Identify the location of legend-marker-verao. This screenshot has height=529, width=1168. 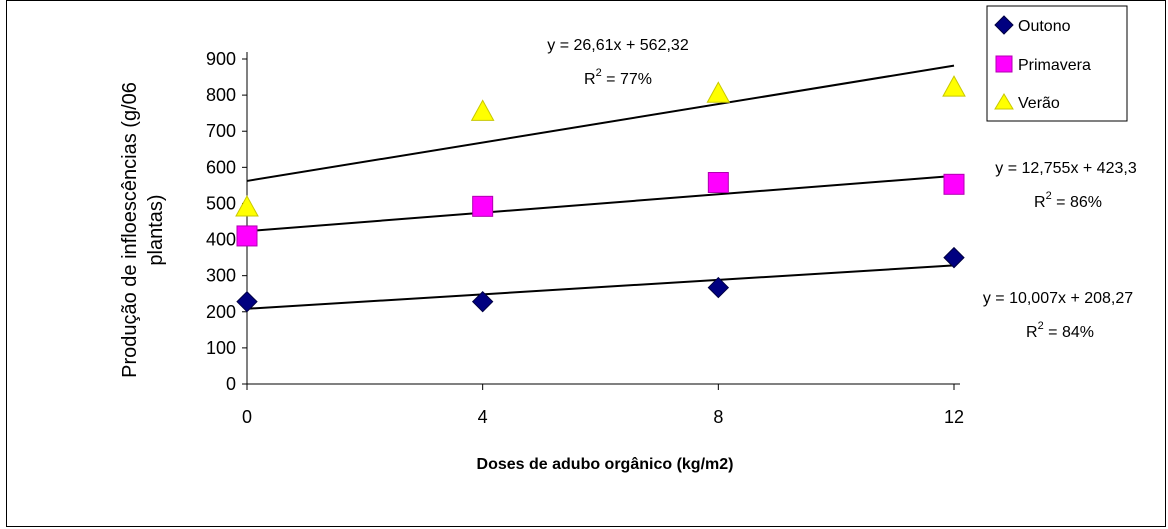
(1004, 101).